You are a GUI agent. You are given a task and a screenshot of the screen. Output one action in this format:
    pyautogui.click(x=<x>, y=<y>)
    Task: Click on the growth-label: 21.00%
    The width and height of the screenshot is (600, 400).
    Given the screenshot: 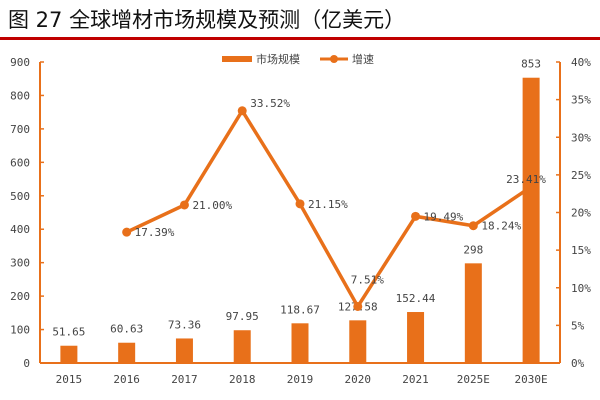 What is the action you would take?
    pyautogui.click(x=212, y=205)
    